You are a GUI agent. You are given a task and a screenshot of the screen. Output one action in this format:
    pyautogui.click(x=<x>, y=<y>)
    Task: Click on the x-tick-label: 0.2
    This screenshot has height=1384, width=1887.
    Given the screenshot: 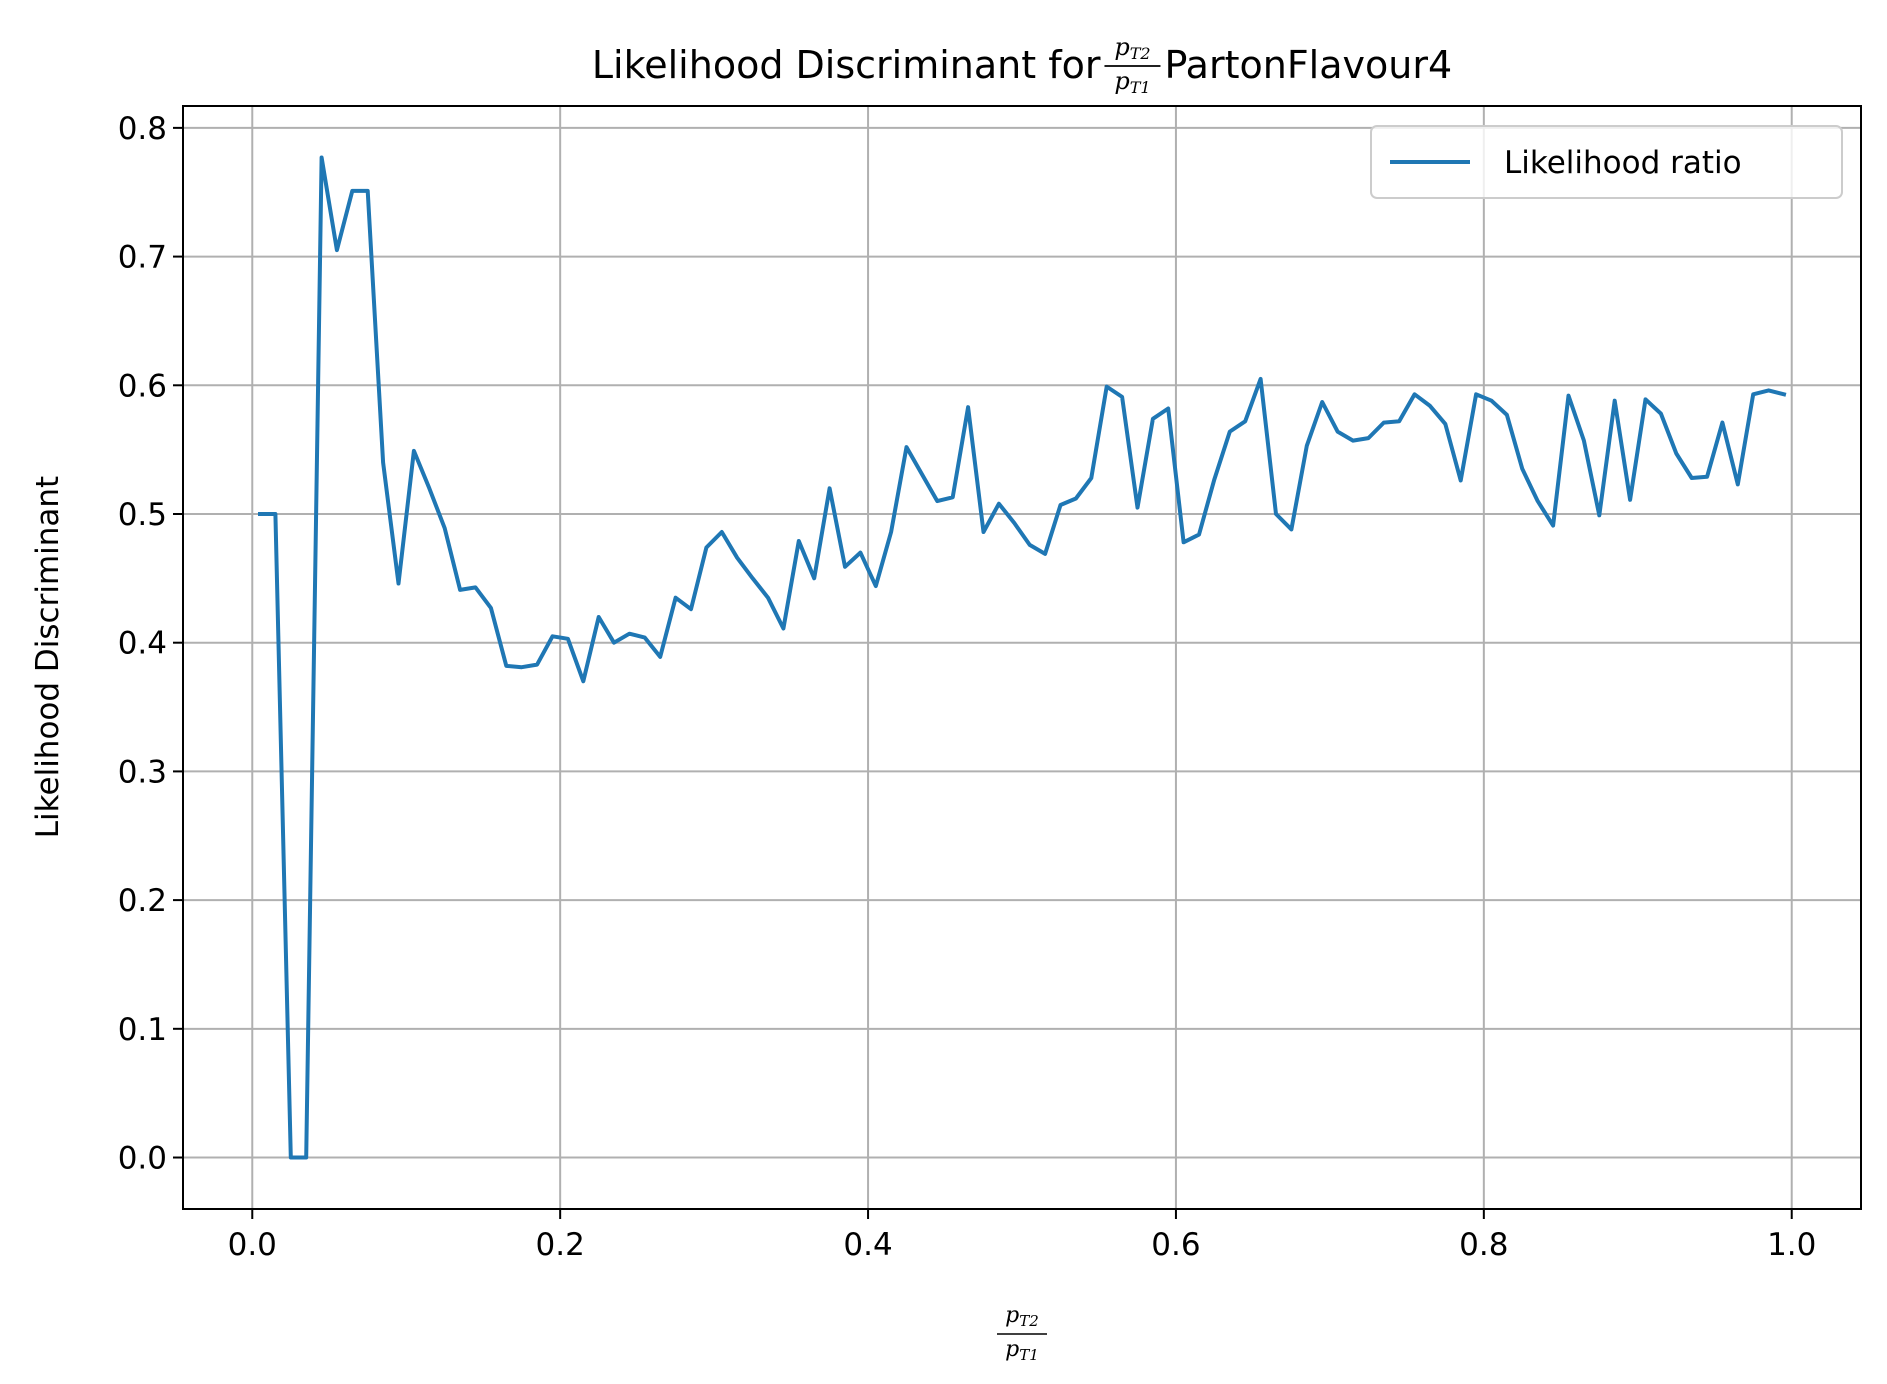 What is the action you would take?
    pyautogui.click(x=560, y=1245)
    